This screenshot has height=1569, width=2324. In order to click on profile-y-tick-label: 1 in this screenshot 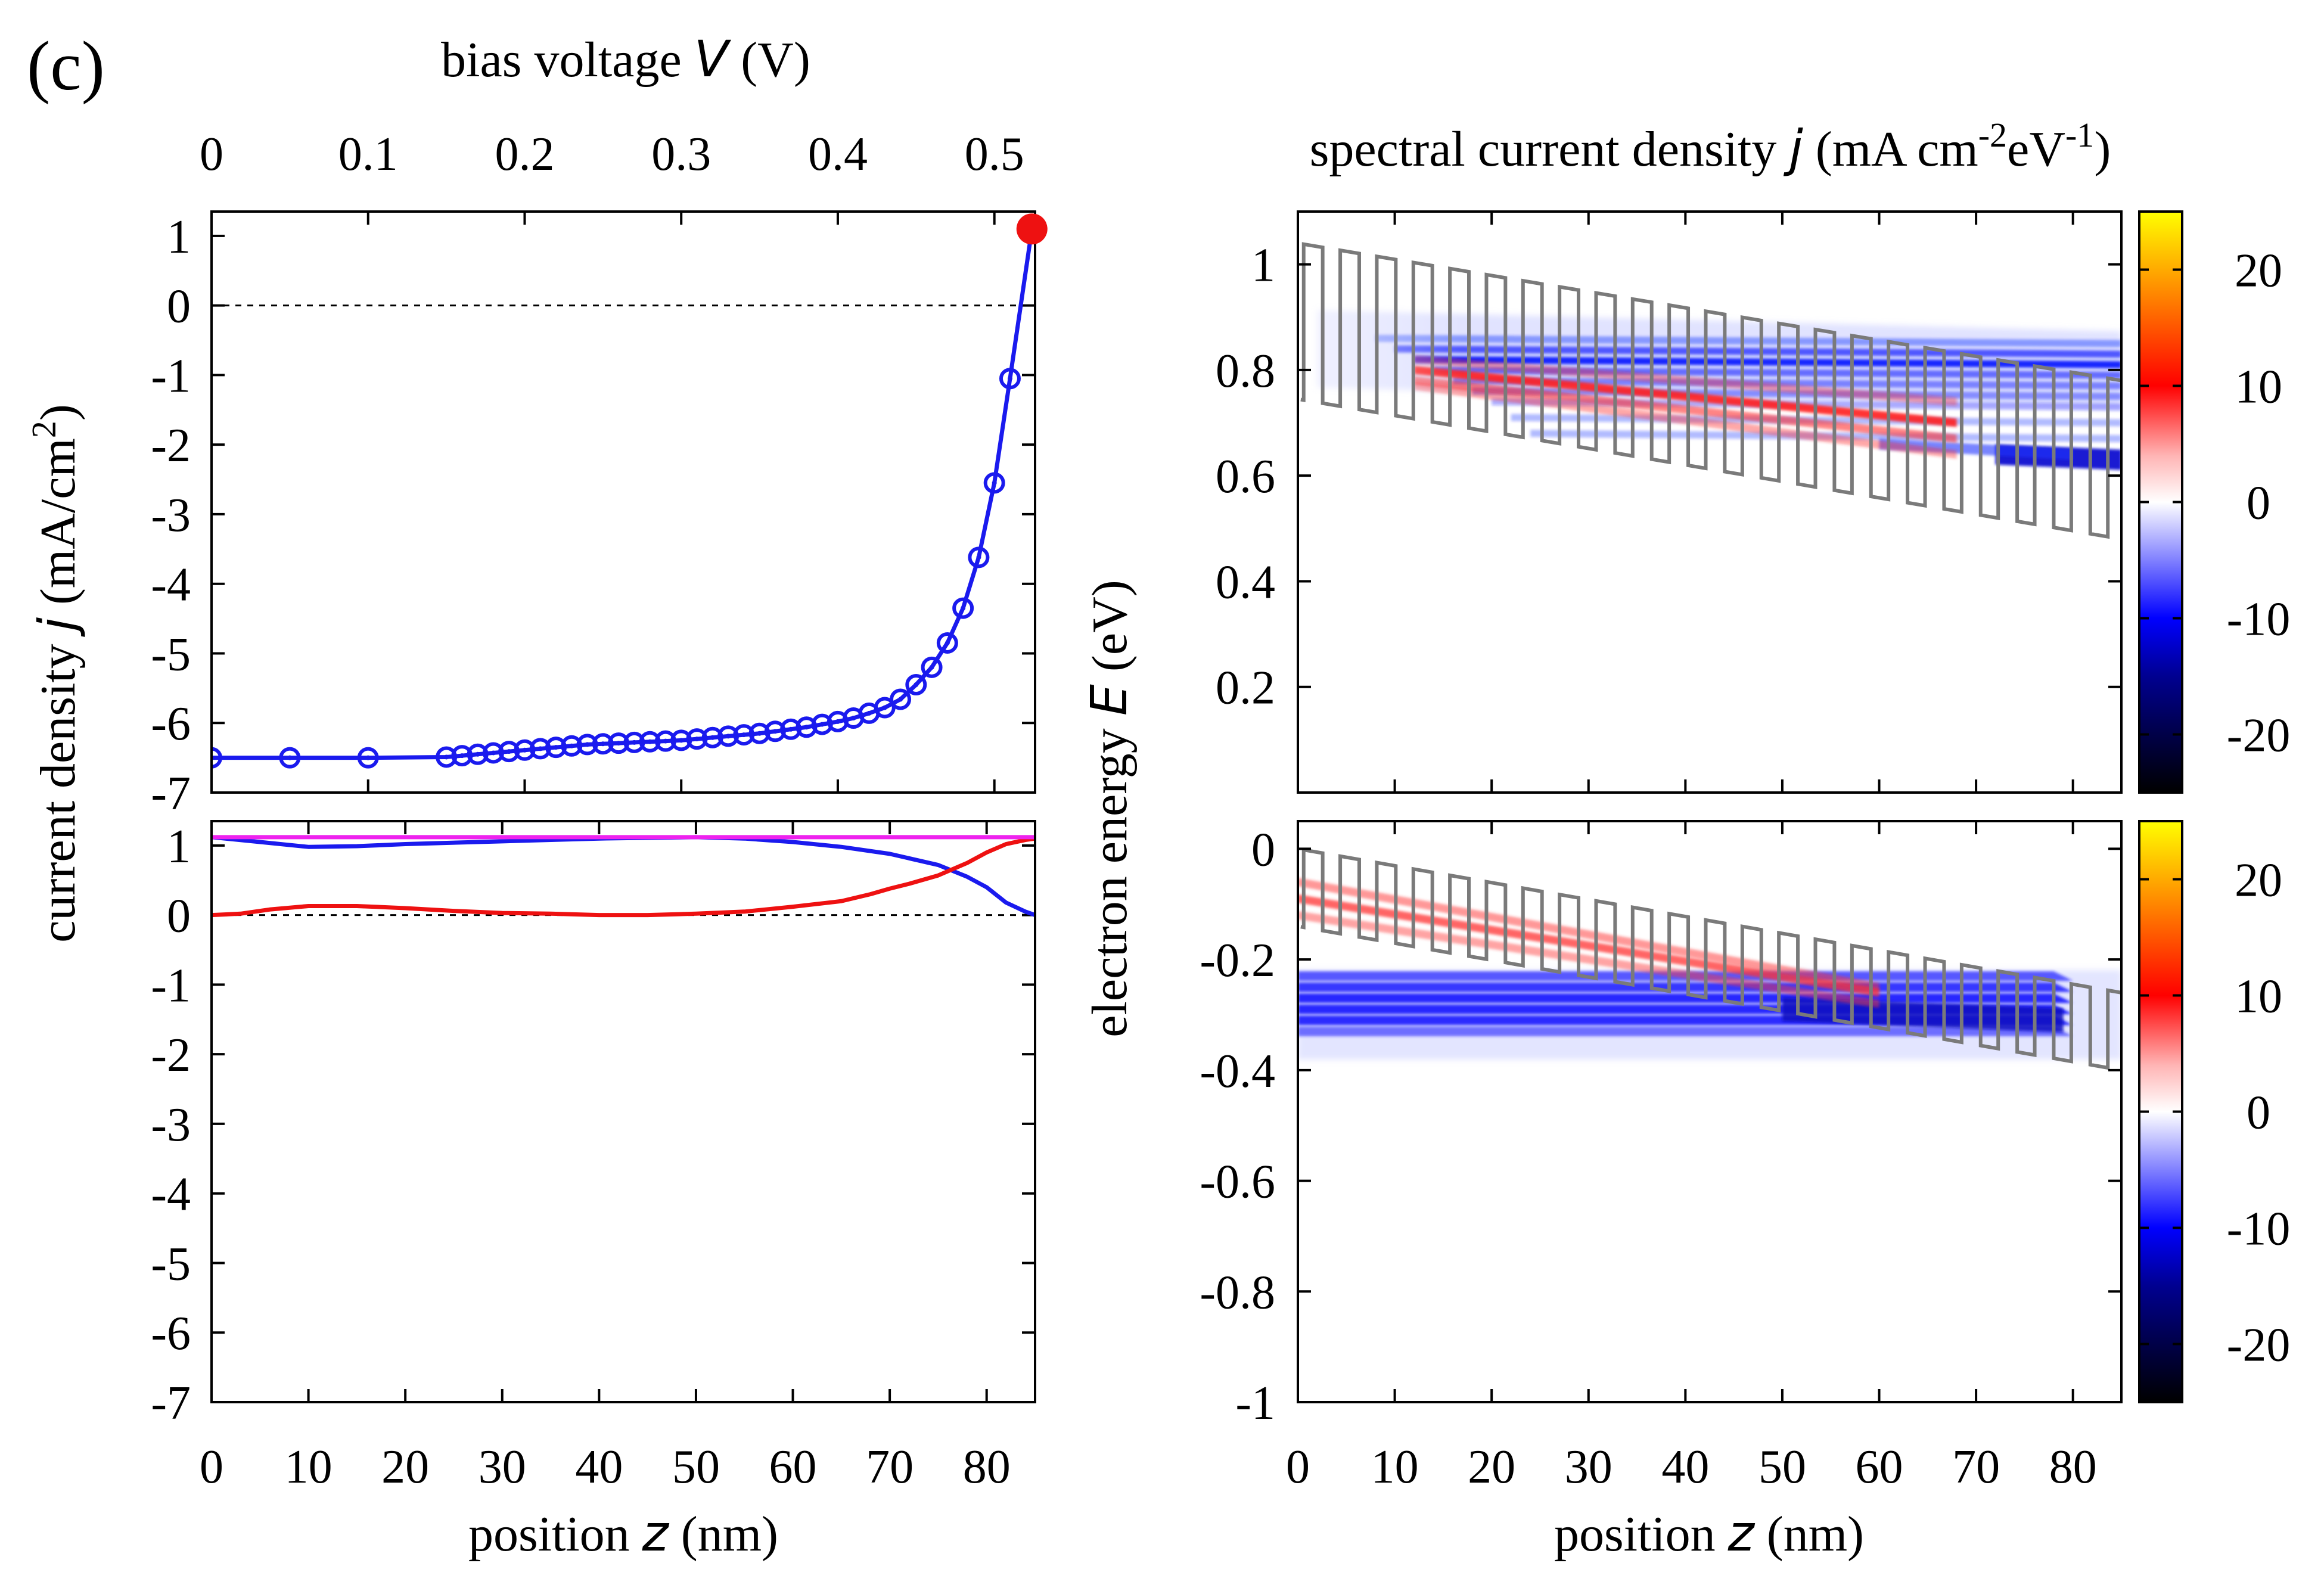, I will do `click(179, 847)`.